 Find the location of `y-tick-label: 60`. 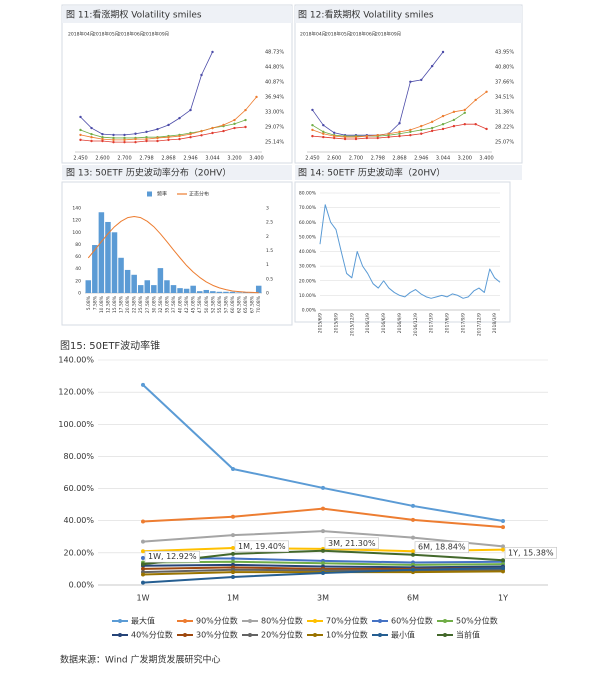

y-tick-label: 60 is located at coordinates (78, 257).